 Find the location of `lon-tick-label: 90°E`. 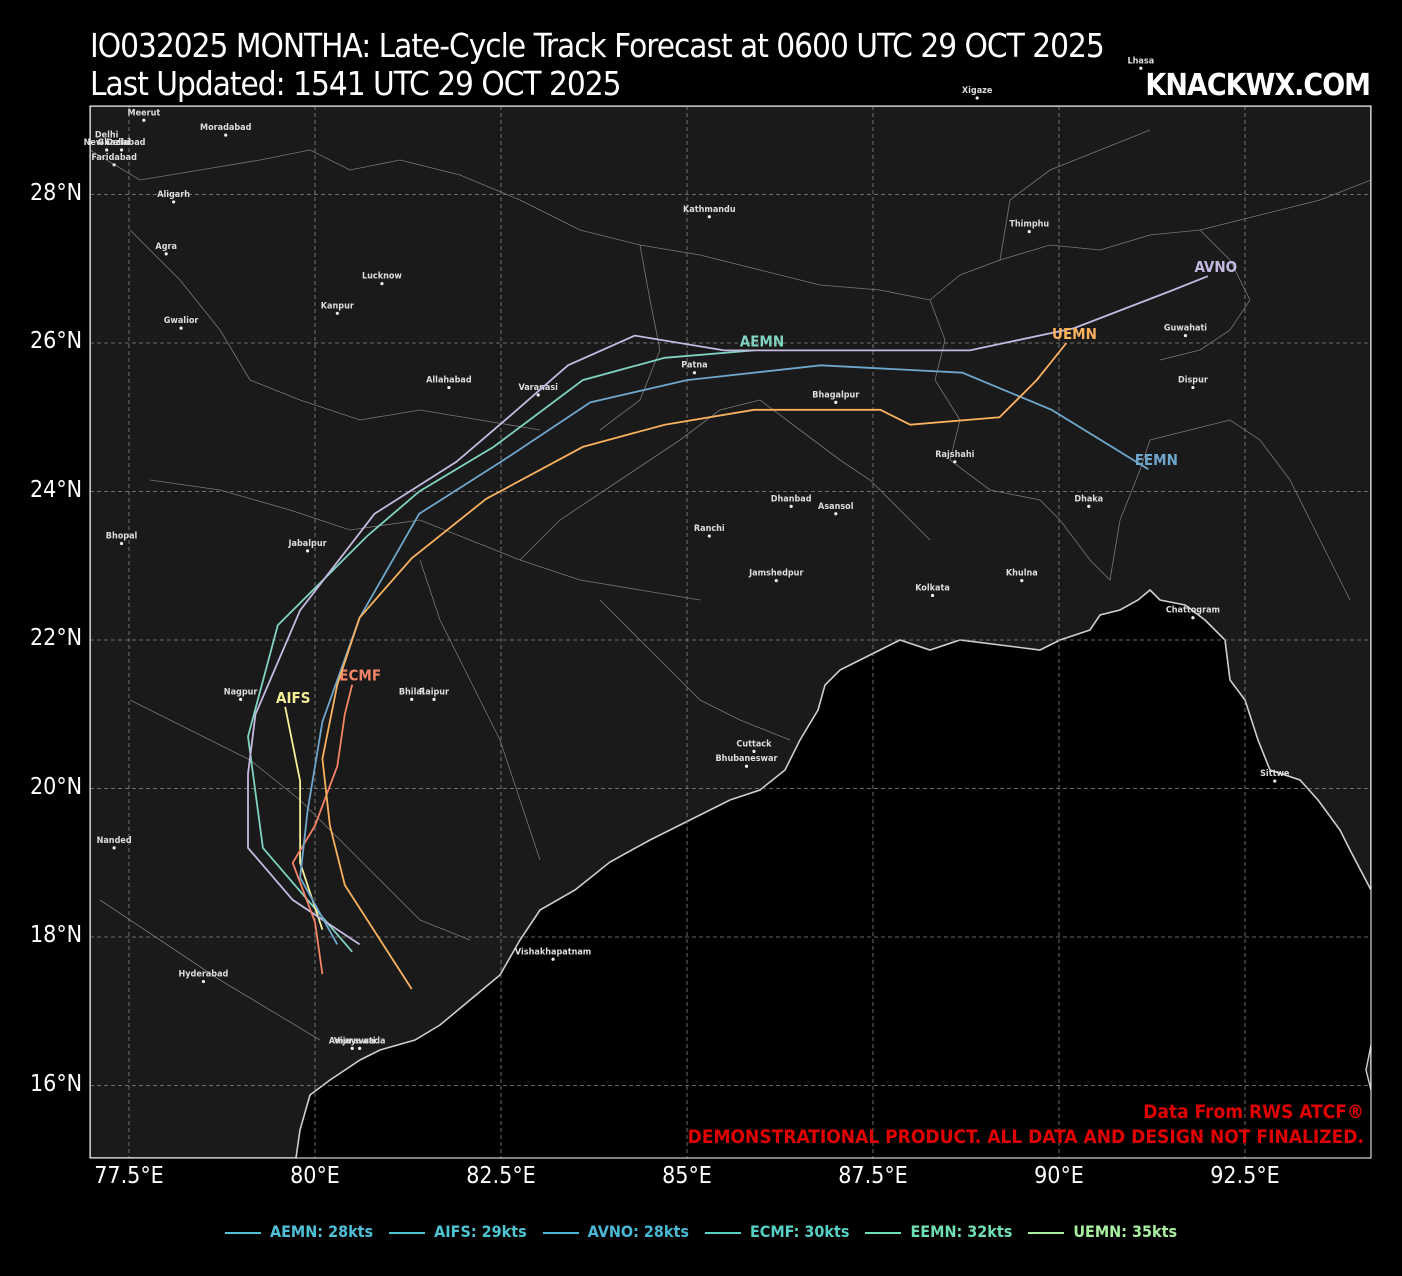

lon-tick-label: 90°E is located at coordinates (1059, 1176).